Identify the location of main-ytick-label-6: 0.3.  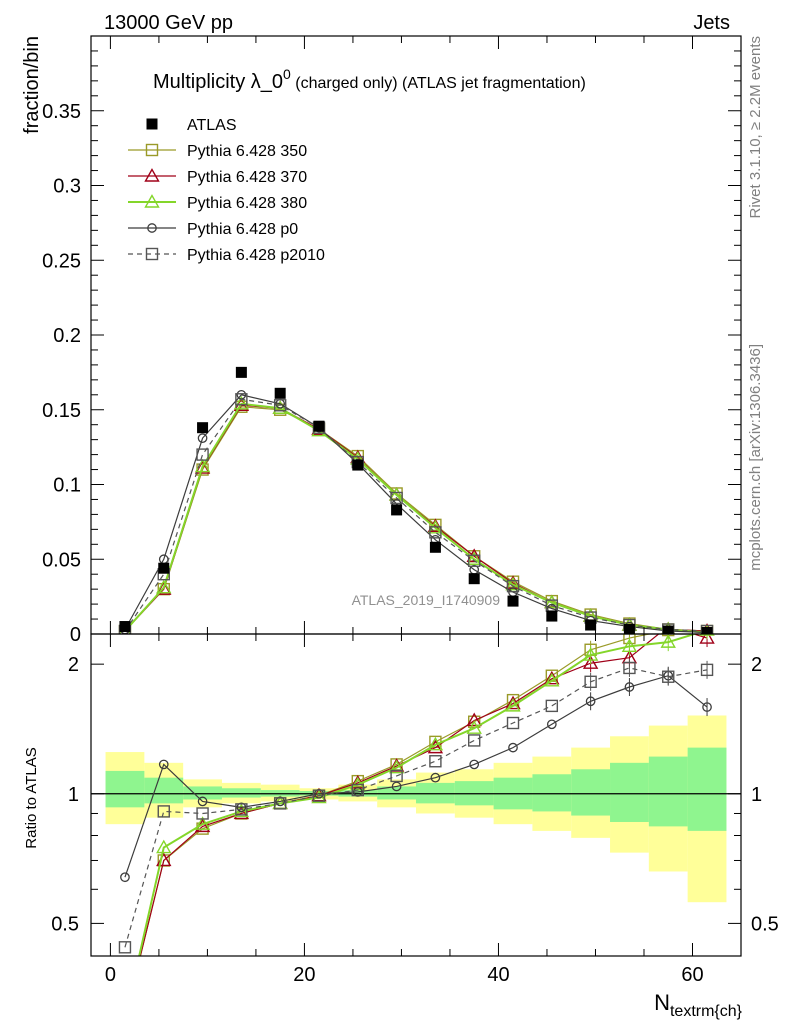
(67, 187).